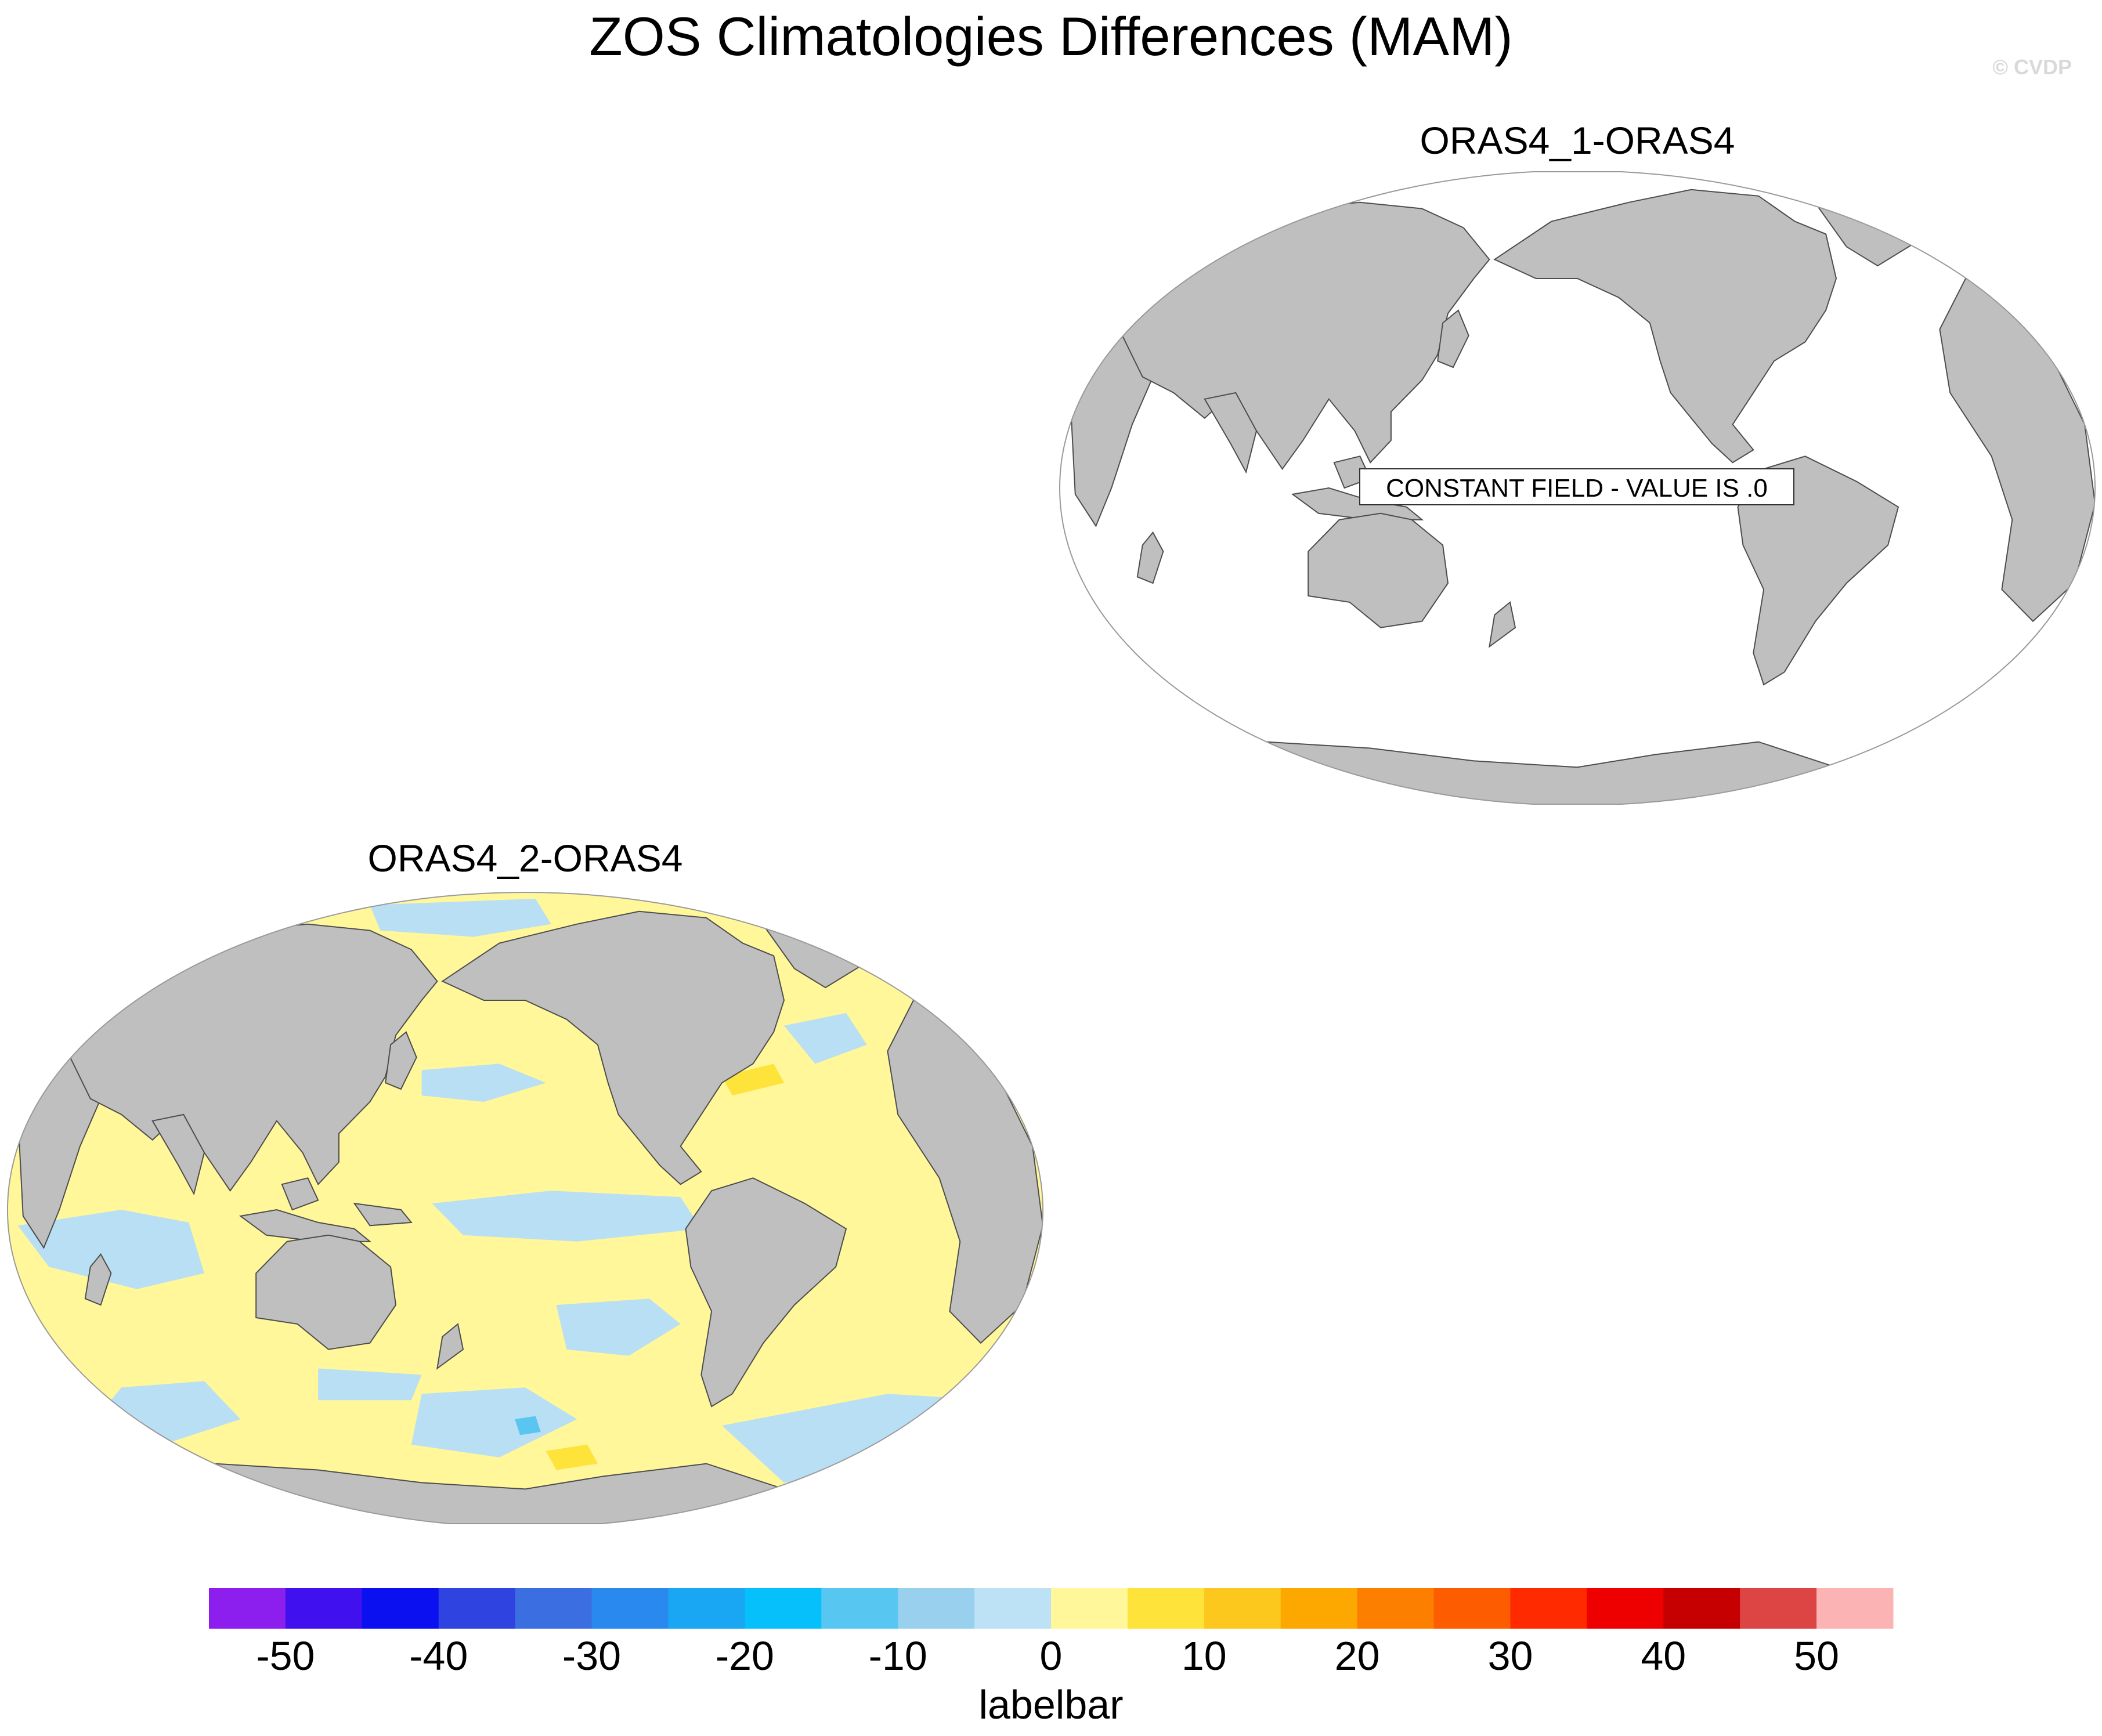 The image size is (2102, 1736). What do you see at coordinates (285, 1656) in the screenshot?
I see `colorbar-tick-label: -50` at bounding box center [285, 1656].